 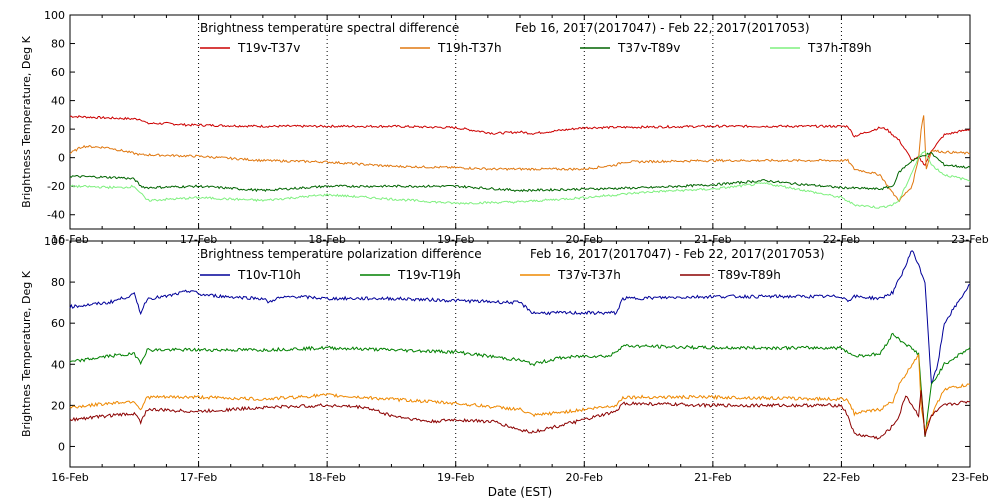 I want to click on legend-label: T37v-T37h, so click(x=589, y=275).